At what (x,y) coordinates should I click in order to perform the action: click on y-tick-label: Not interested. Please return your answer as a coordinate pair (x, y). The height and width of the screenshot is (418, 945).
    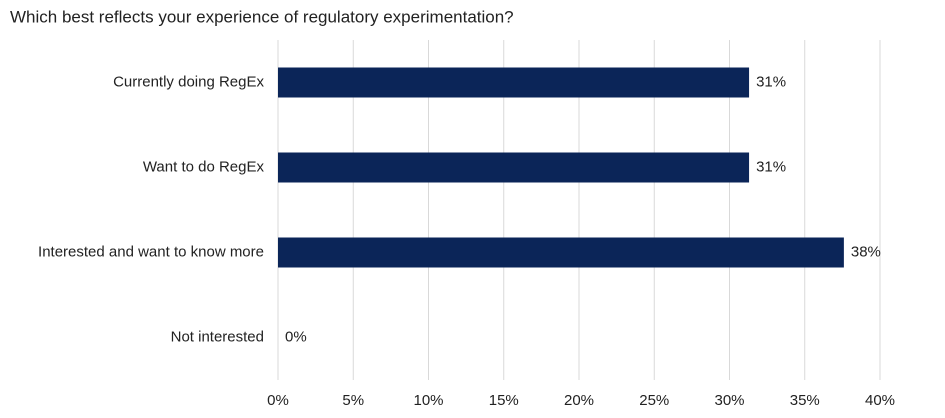
    Looking at the image, I should click on (217, 336).